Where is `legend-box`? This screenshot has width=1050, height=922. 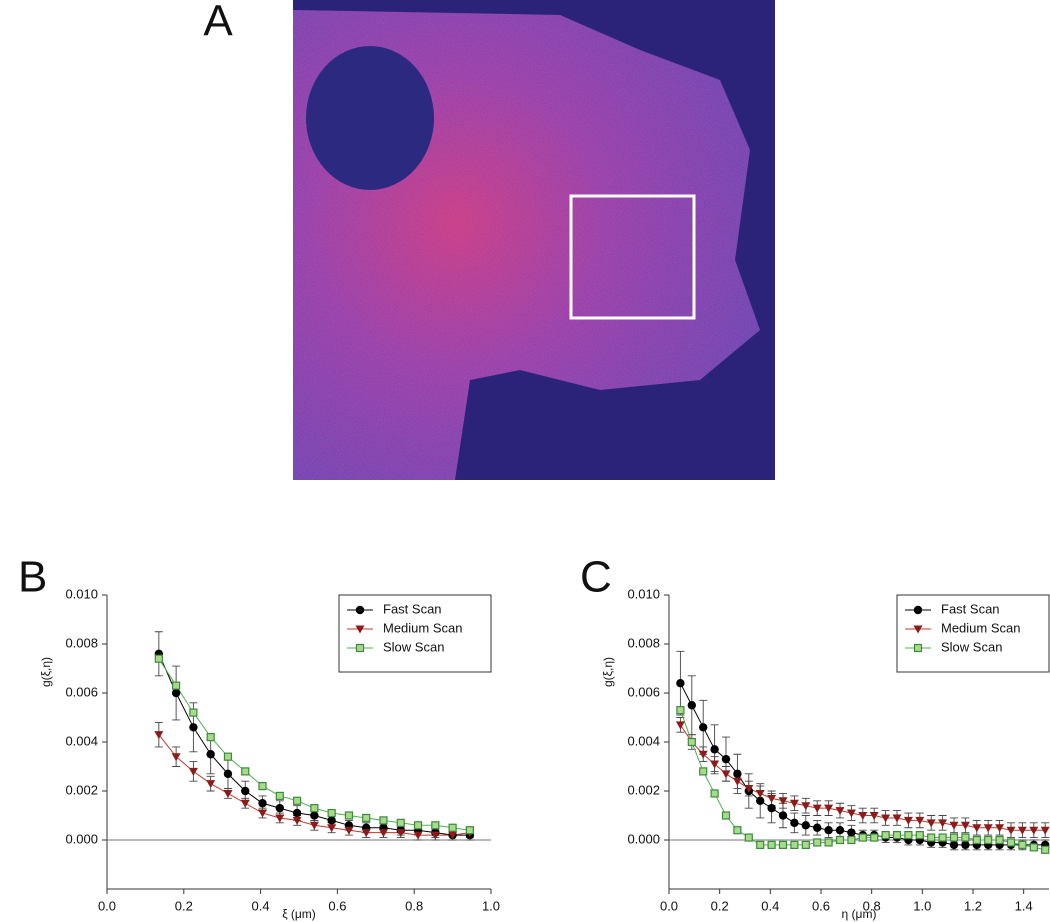
legend-box is located at coordinates (973, 633).